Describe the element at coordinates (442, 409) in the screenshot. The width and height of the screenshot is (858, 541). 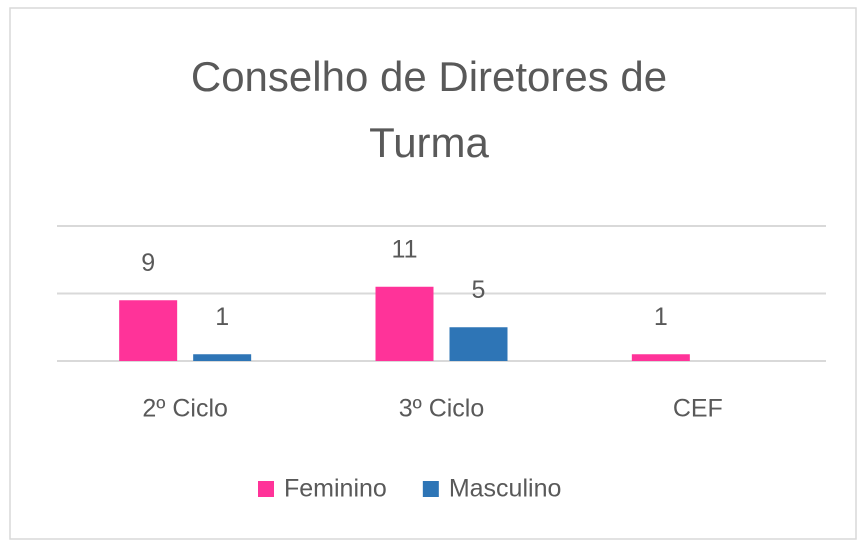
I see `x-tick-label: 3º Ciclo` at that location.